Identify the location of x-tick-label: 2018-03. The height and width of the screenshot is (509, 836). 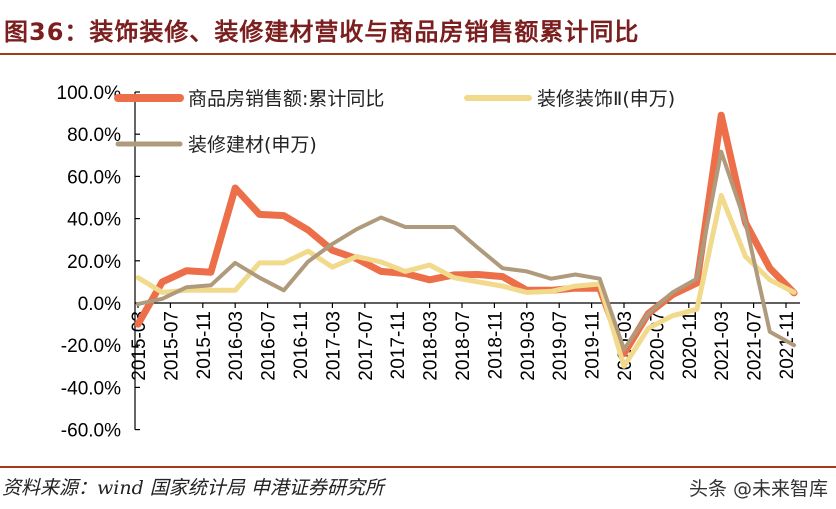
(431, 346).